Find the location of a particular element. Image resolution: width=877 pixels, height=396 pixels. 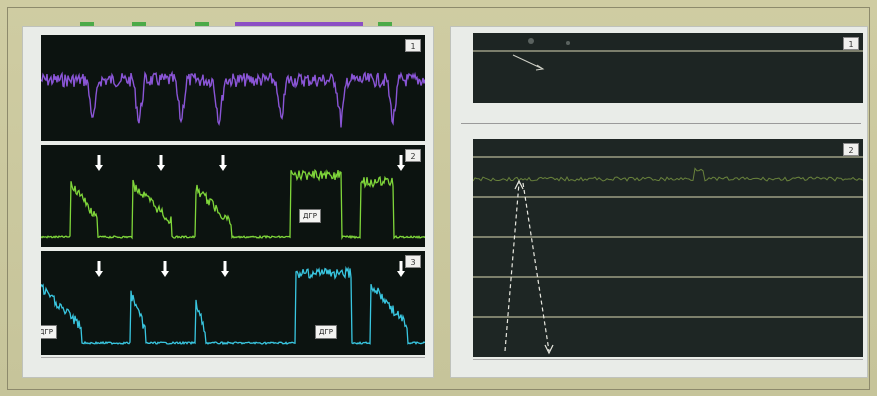

purple-trace is located at coordinates (233, 99).